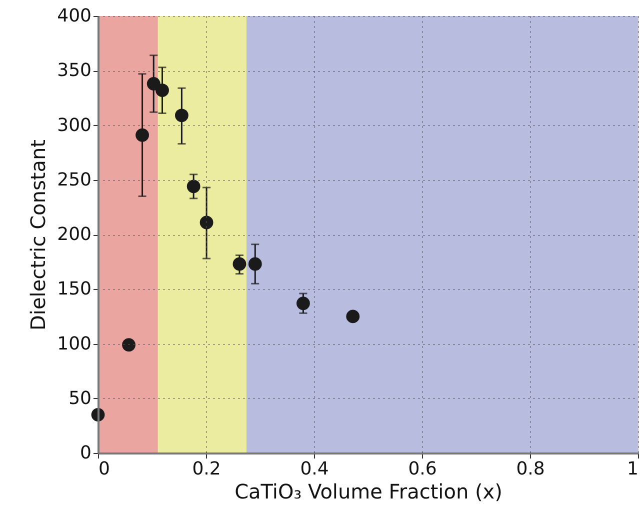 This screenshot has width=642, height=518. I want to click on y-tick-label: 400, so click(74, 16).